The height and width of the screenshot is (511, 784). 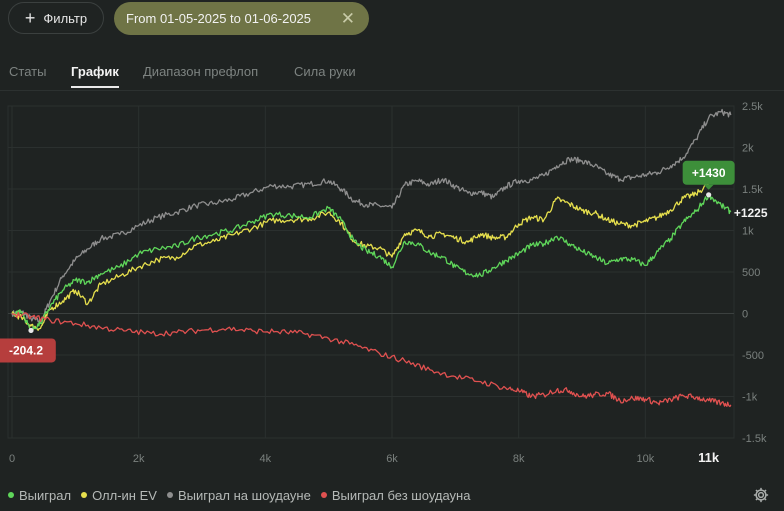 I want to click on x-tick-label: 6k, so click(x=392, y=459).